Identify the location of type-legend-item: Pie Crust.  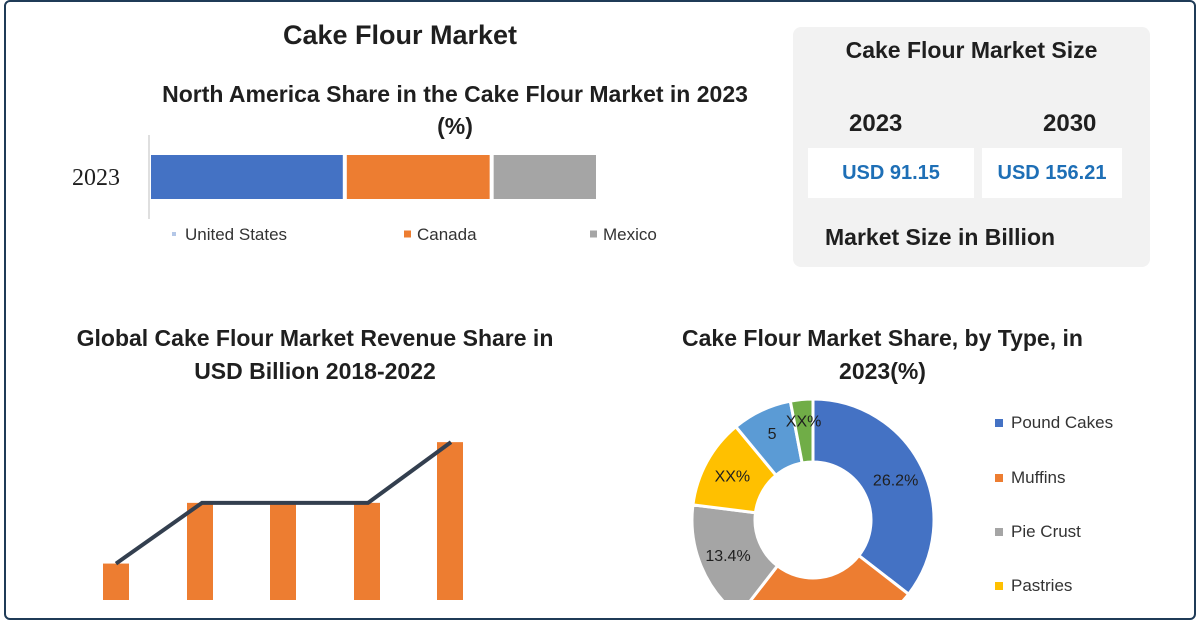
(1038, 532).